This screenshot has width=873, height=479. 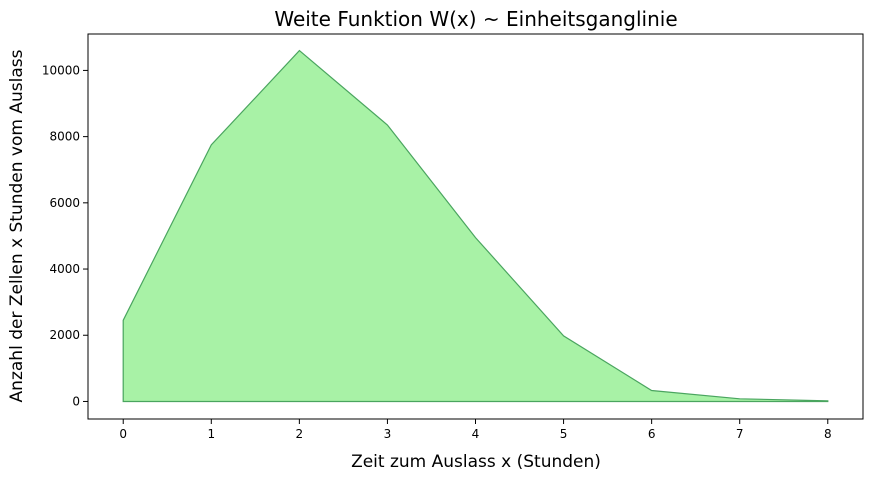 I want to click on x-tick-label: 3, so click(x=388, y=434).